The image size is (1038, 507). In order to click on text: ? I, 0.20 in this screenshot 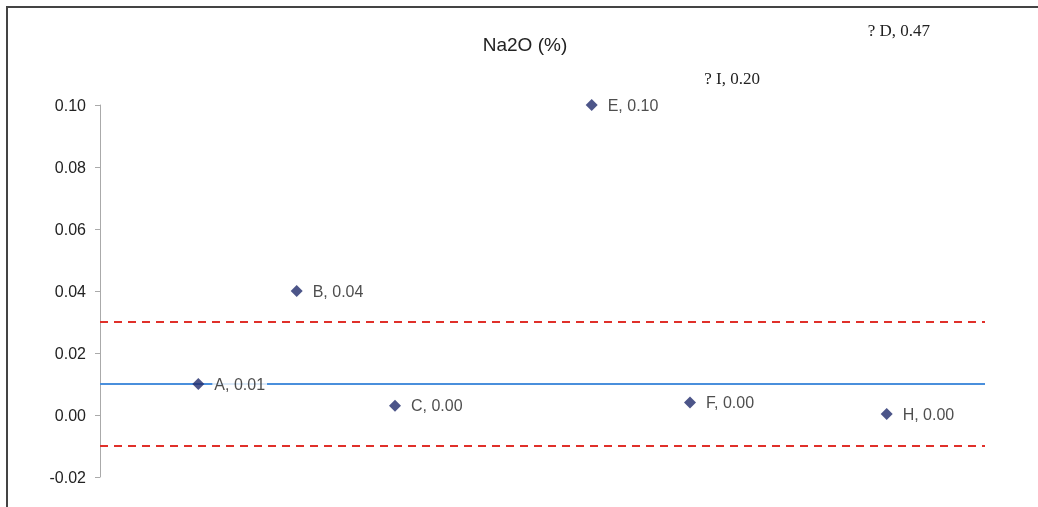, I will do `click(732, 78)`.